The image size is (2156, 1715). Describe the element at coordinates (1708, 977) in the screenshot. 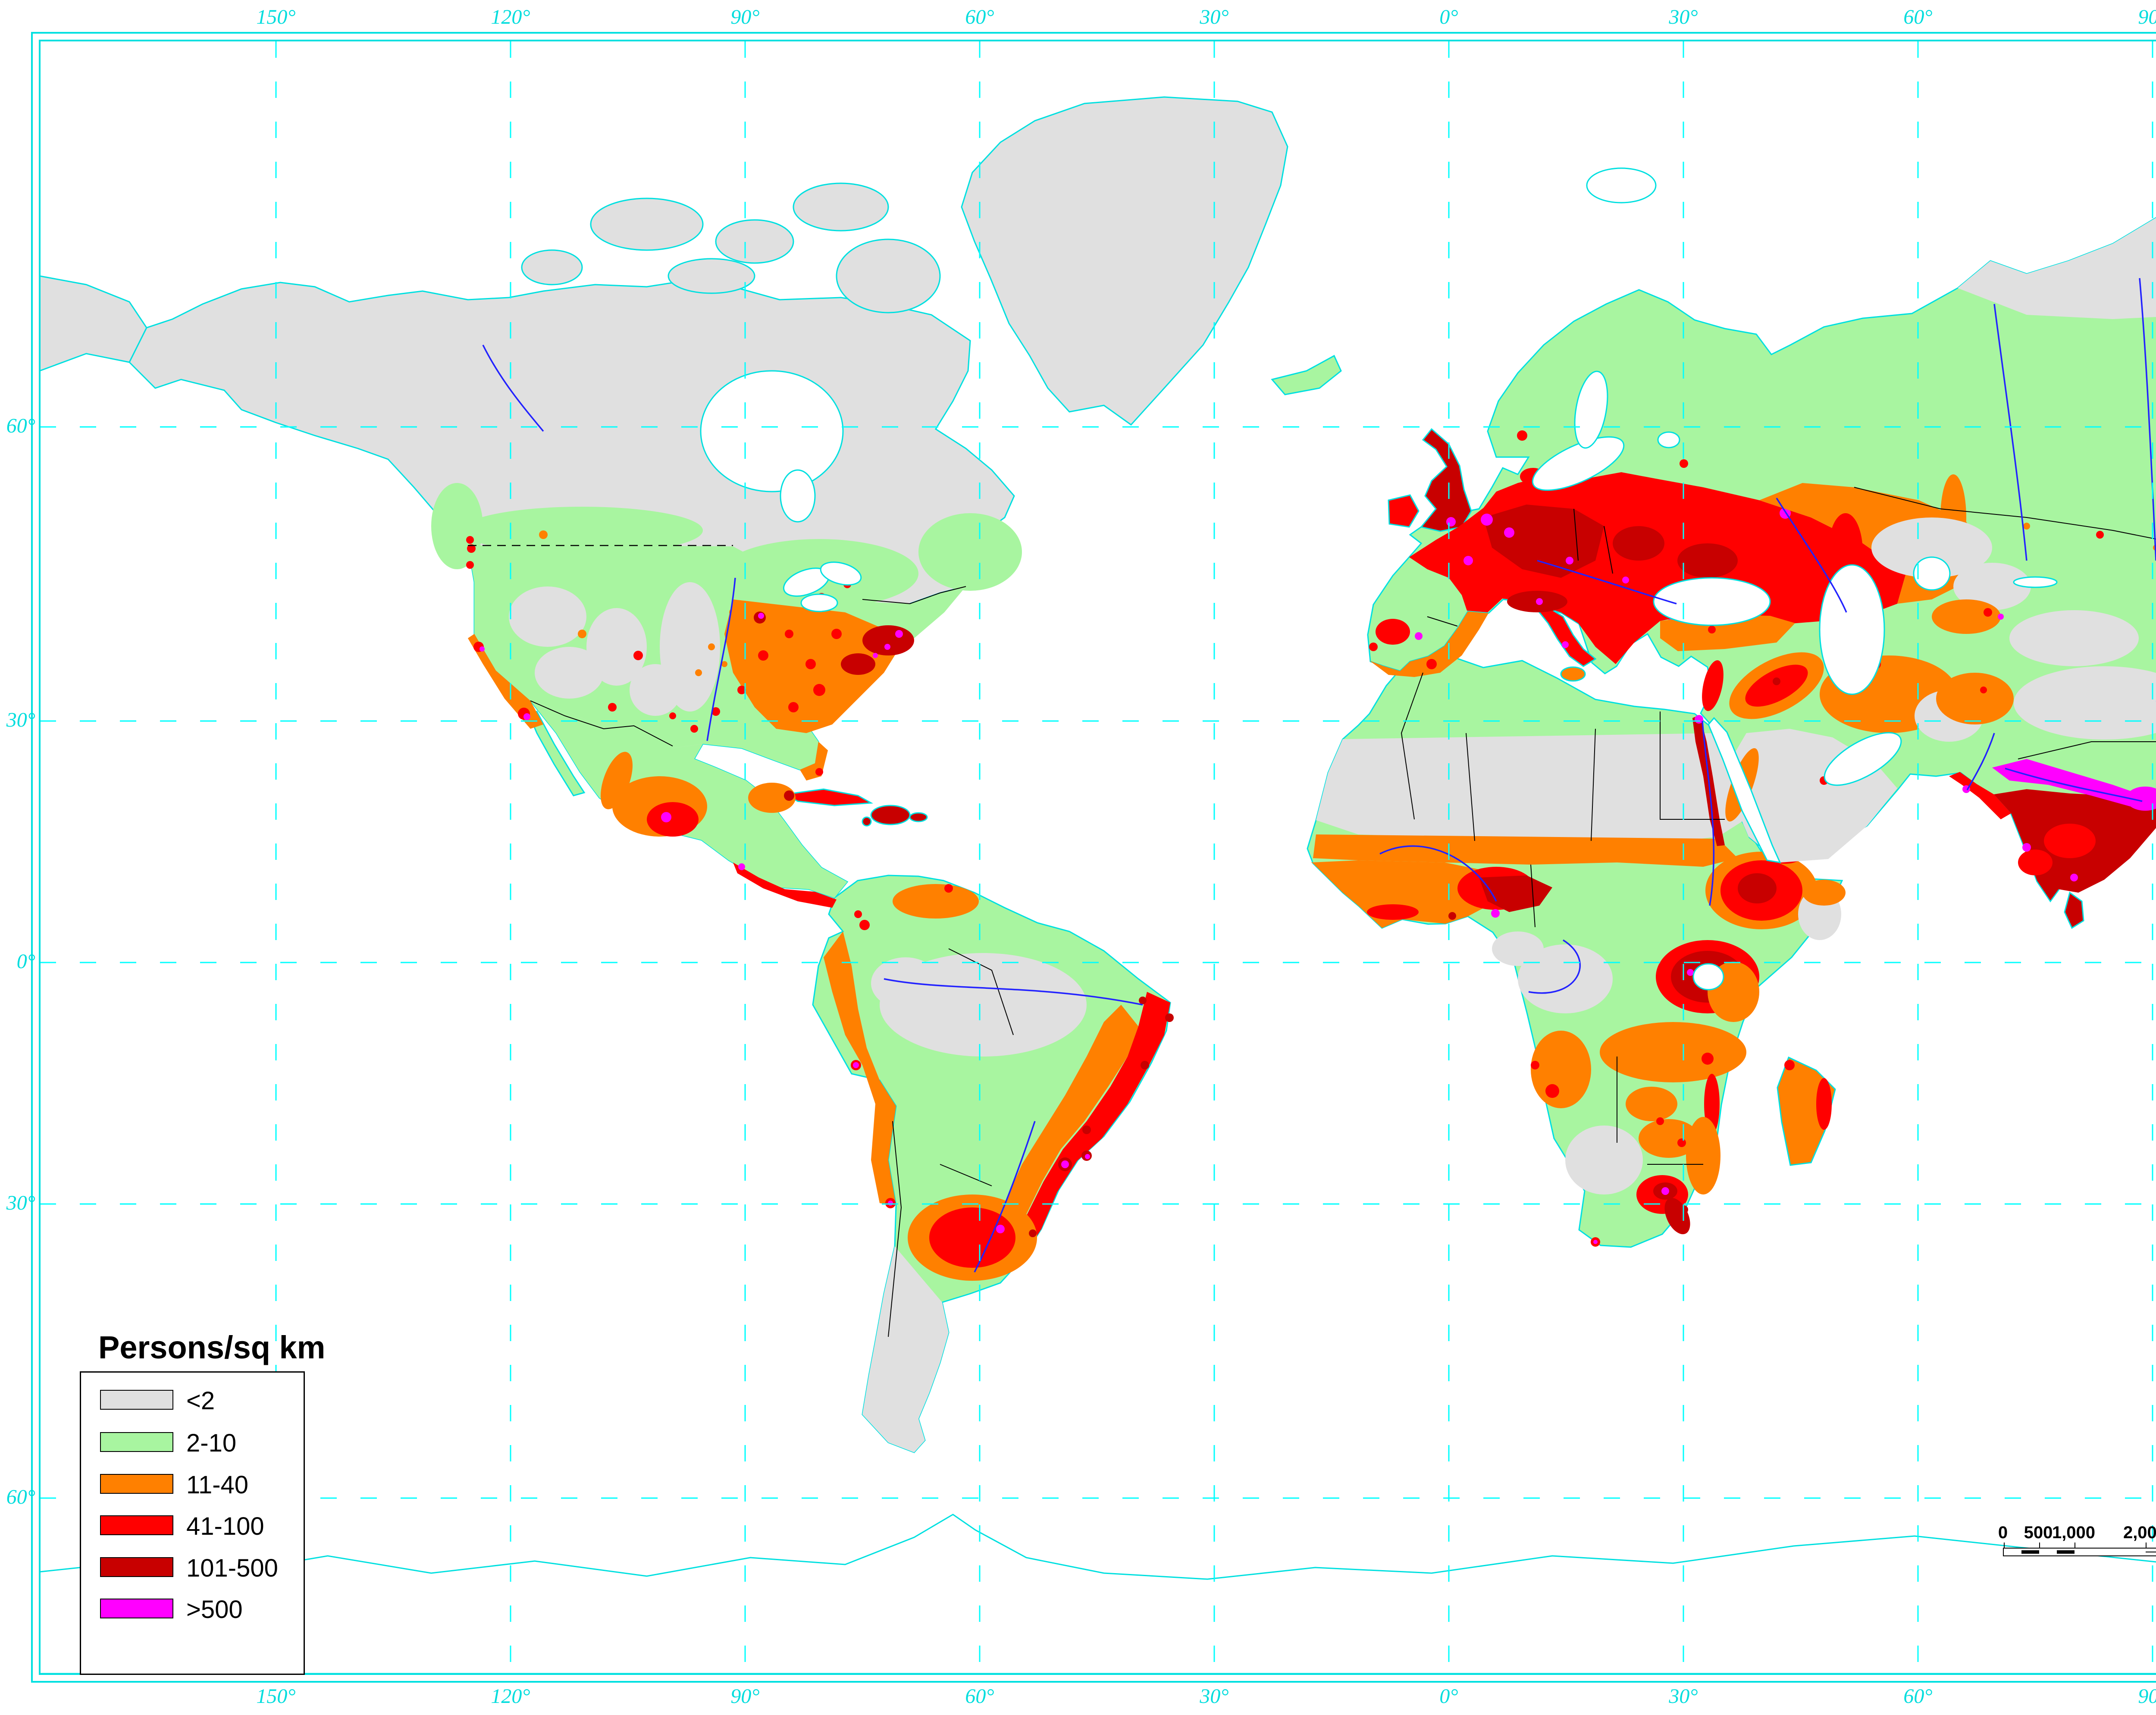

I see `lake-victoria` at that location.